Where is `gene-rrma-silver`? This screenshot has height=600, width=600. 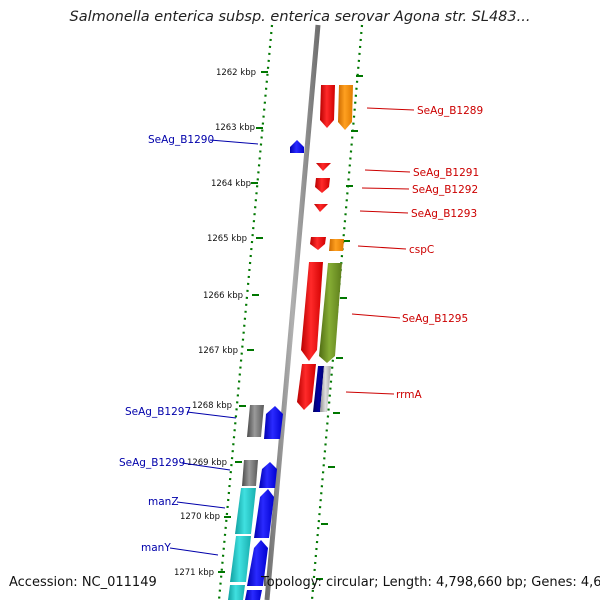
gene-rrma-silver is located at coordinates (325, 389).